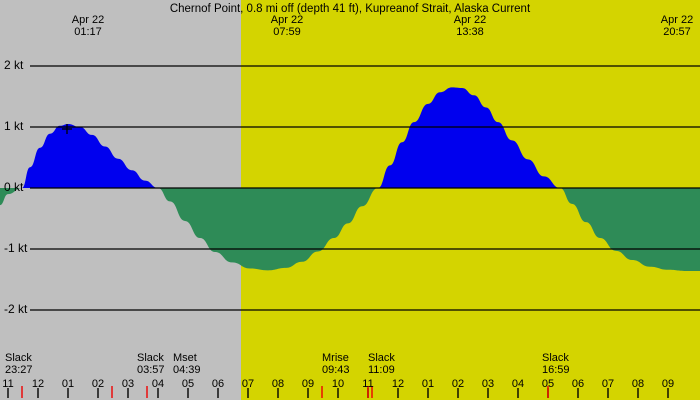 This screenshot has width=700, height=400. What do you see at coordinates (381, 364) in the screenshot?
I see `event-label-slack: Slack 11:09` at bounding box center [381, 364].